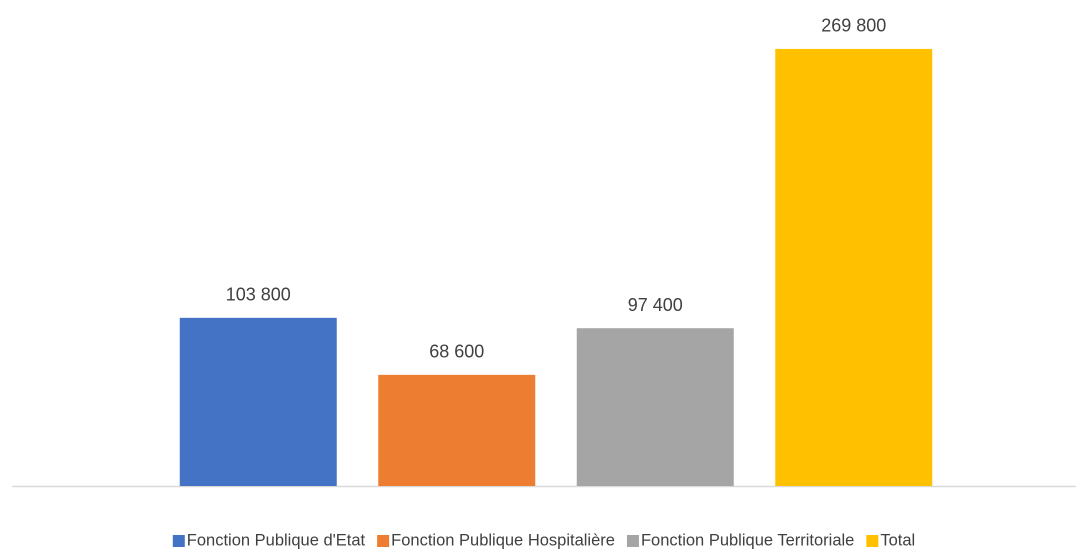  Describe the element at coordinates (503, 540) in the screenshot. I see `legend-label: Fonction Publique Hospitalière` at that location.